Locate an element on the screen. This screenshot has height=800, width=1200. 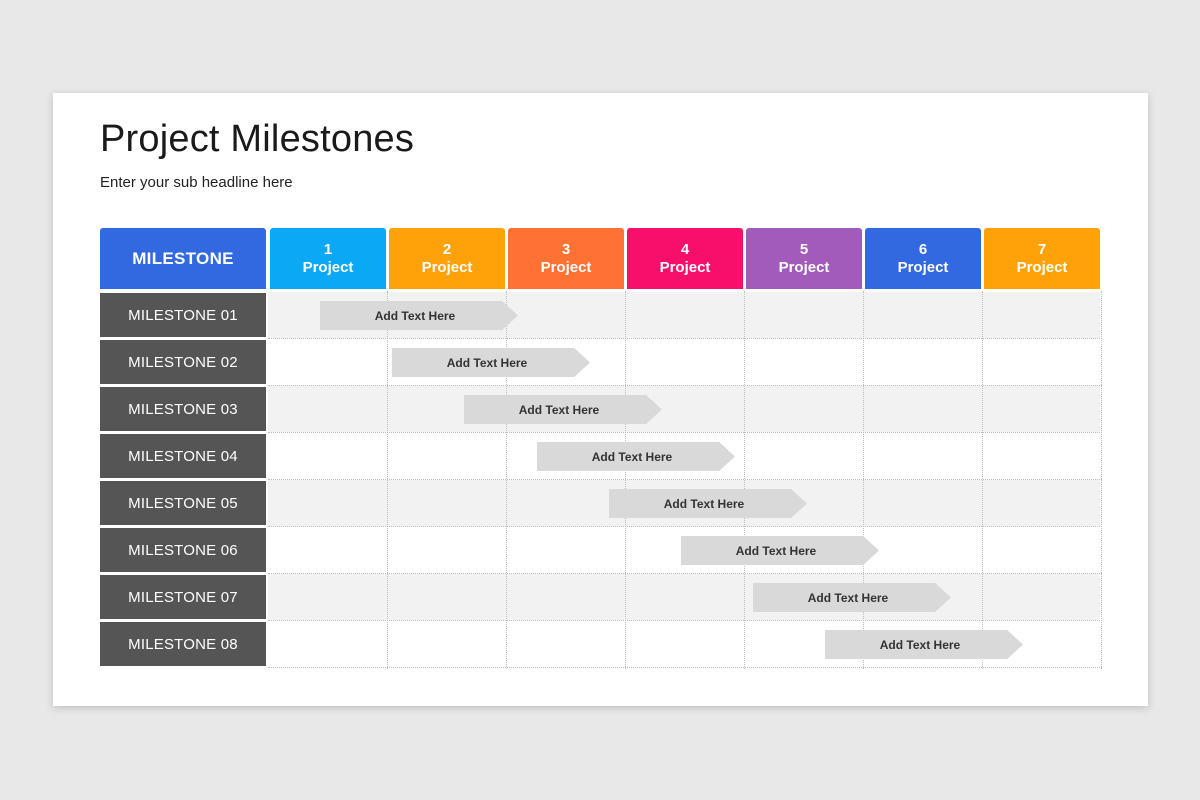
milestone-label: MILESTONE 07 is located at coordinates (183, 597).